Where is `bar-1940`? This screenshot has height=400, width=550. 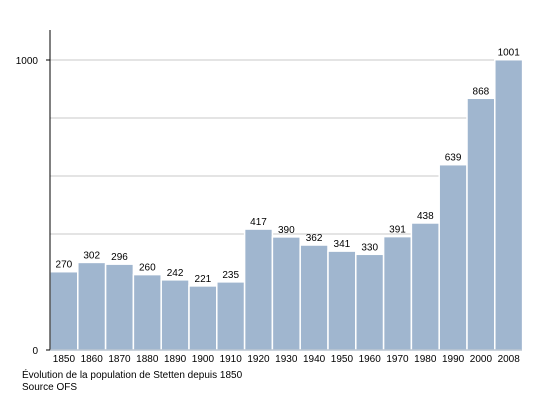 bar-1940 is located at coordinates (314, 297).